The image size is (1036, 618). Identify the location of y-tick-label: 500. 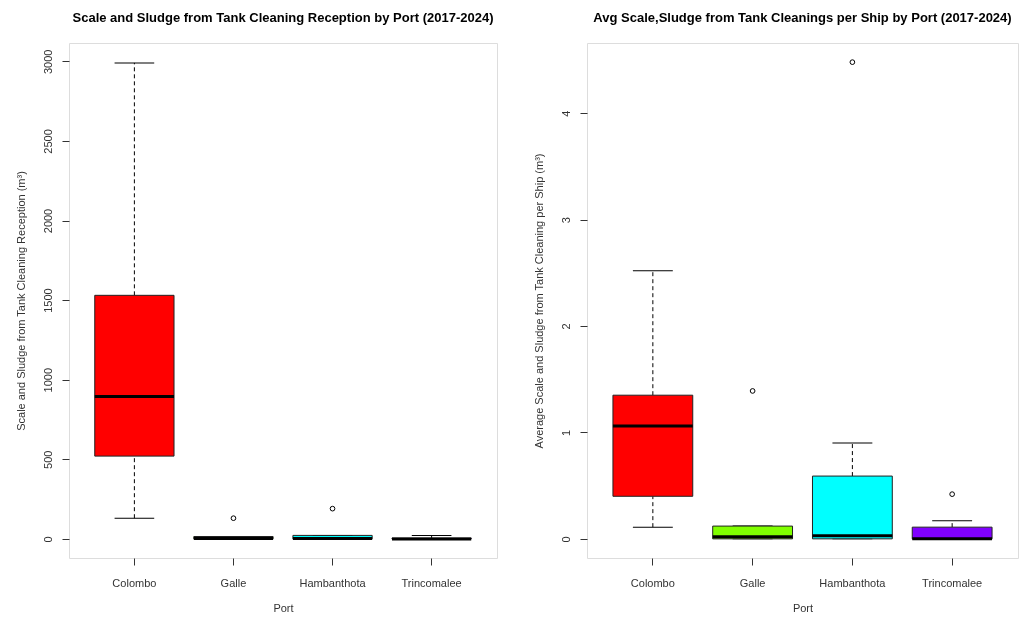
(47, 459).